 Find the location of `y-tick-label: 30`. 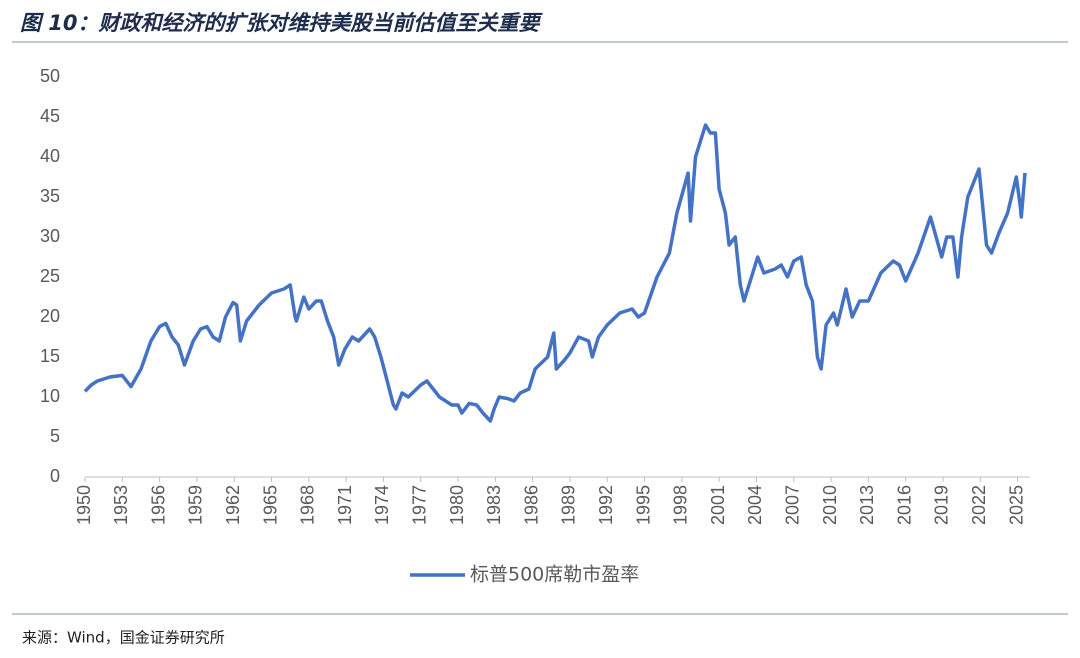

y-tick-label: 30 is located at coordinates (50, 236).